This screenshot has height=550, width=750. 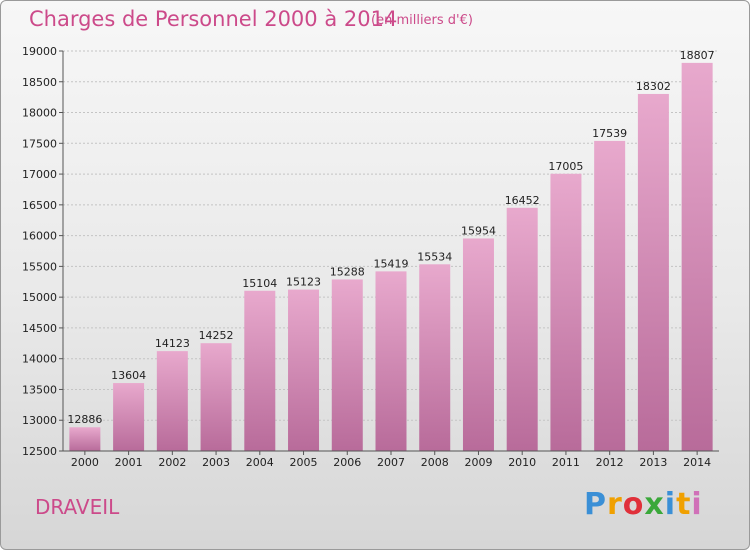 What do you see at coordinates (172, 343) in the screenshot?
I see `bar-value-label: 14123` at bounding box center [172, 343].